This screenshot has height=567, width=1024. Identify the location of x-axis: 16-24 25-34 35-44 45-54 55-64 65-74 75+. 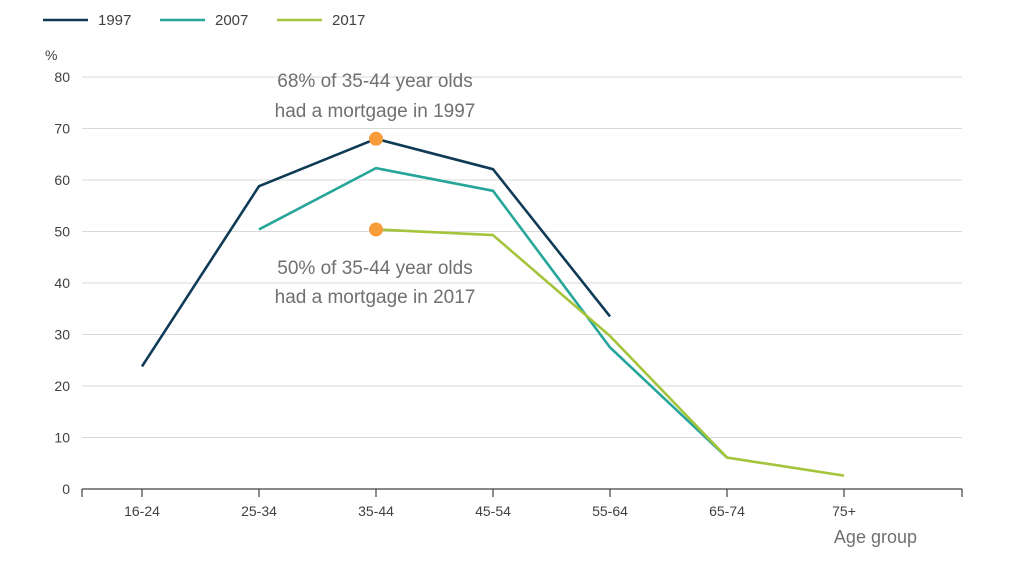
(522, 503).